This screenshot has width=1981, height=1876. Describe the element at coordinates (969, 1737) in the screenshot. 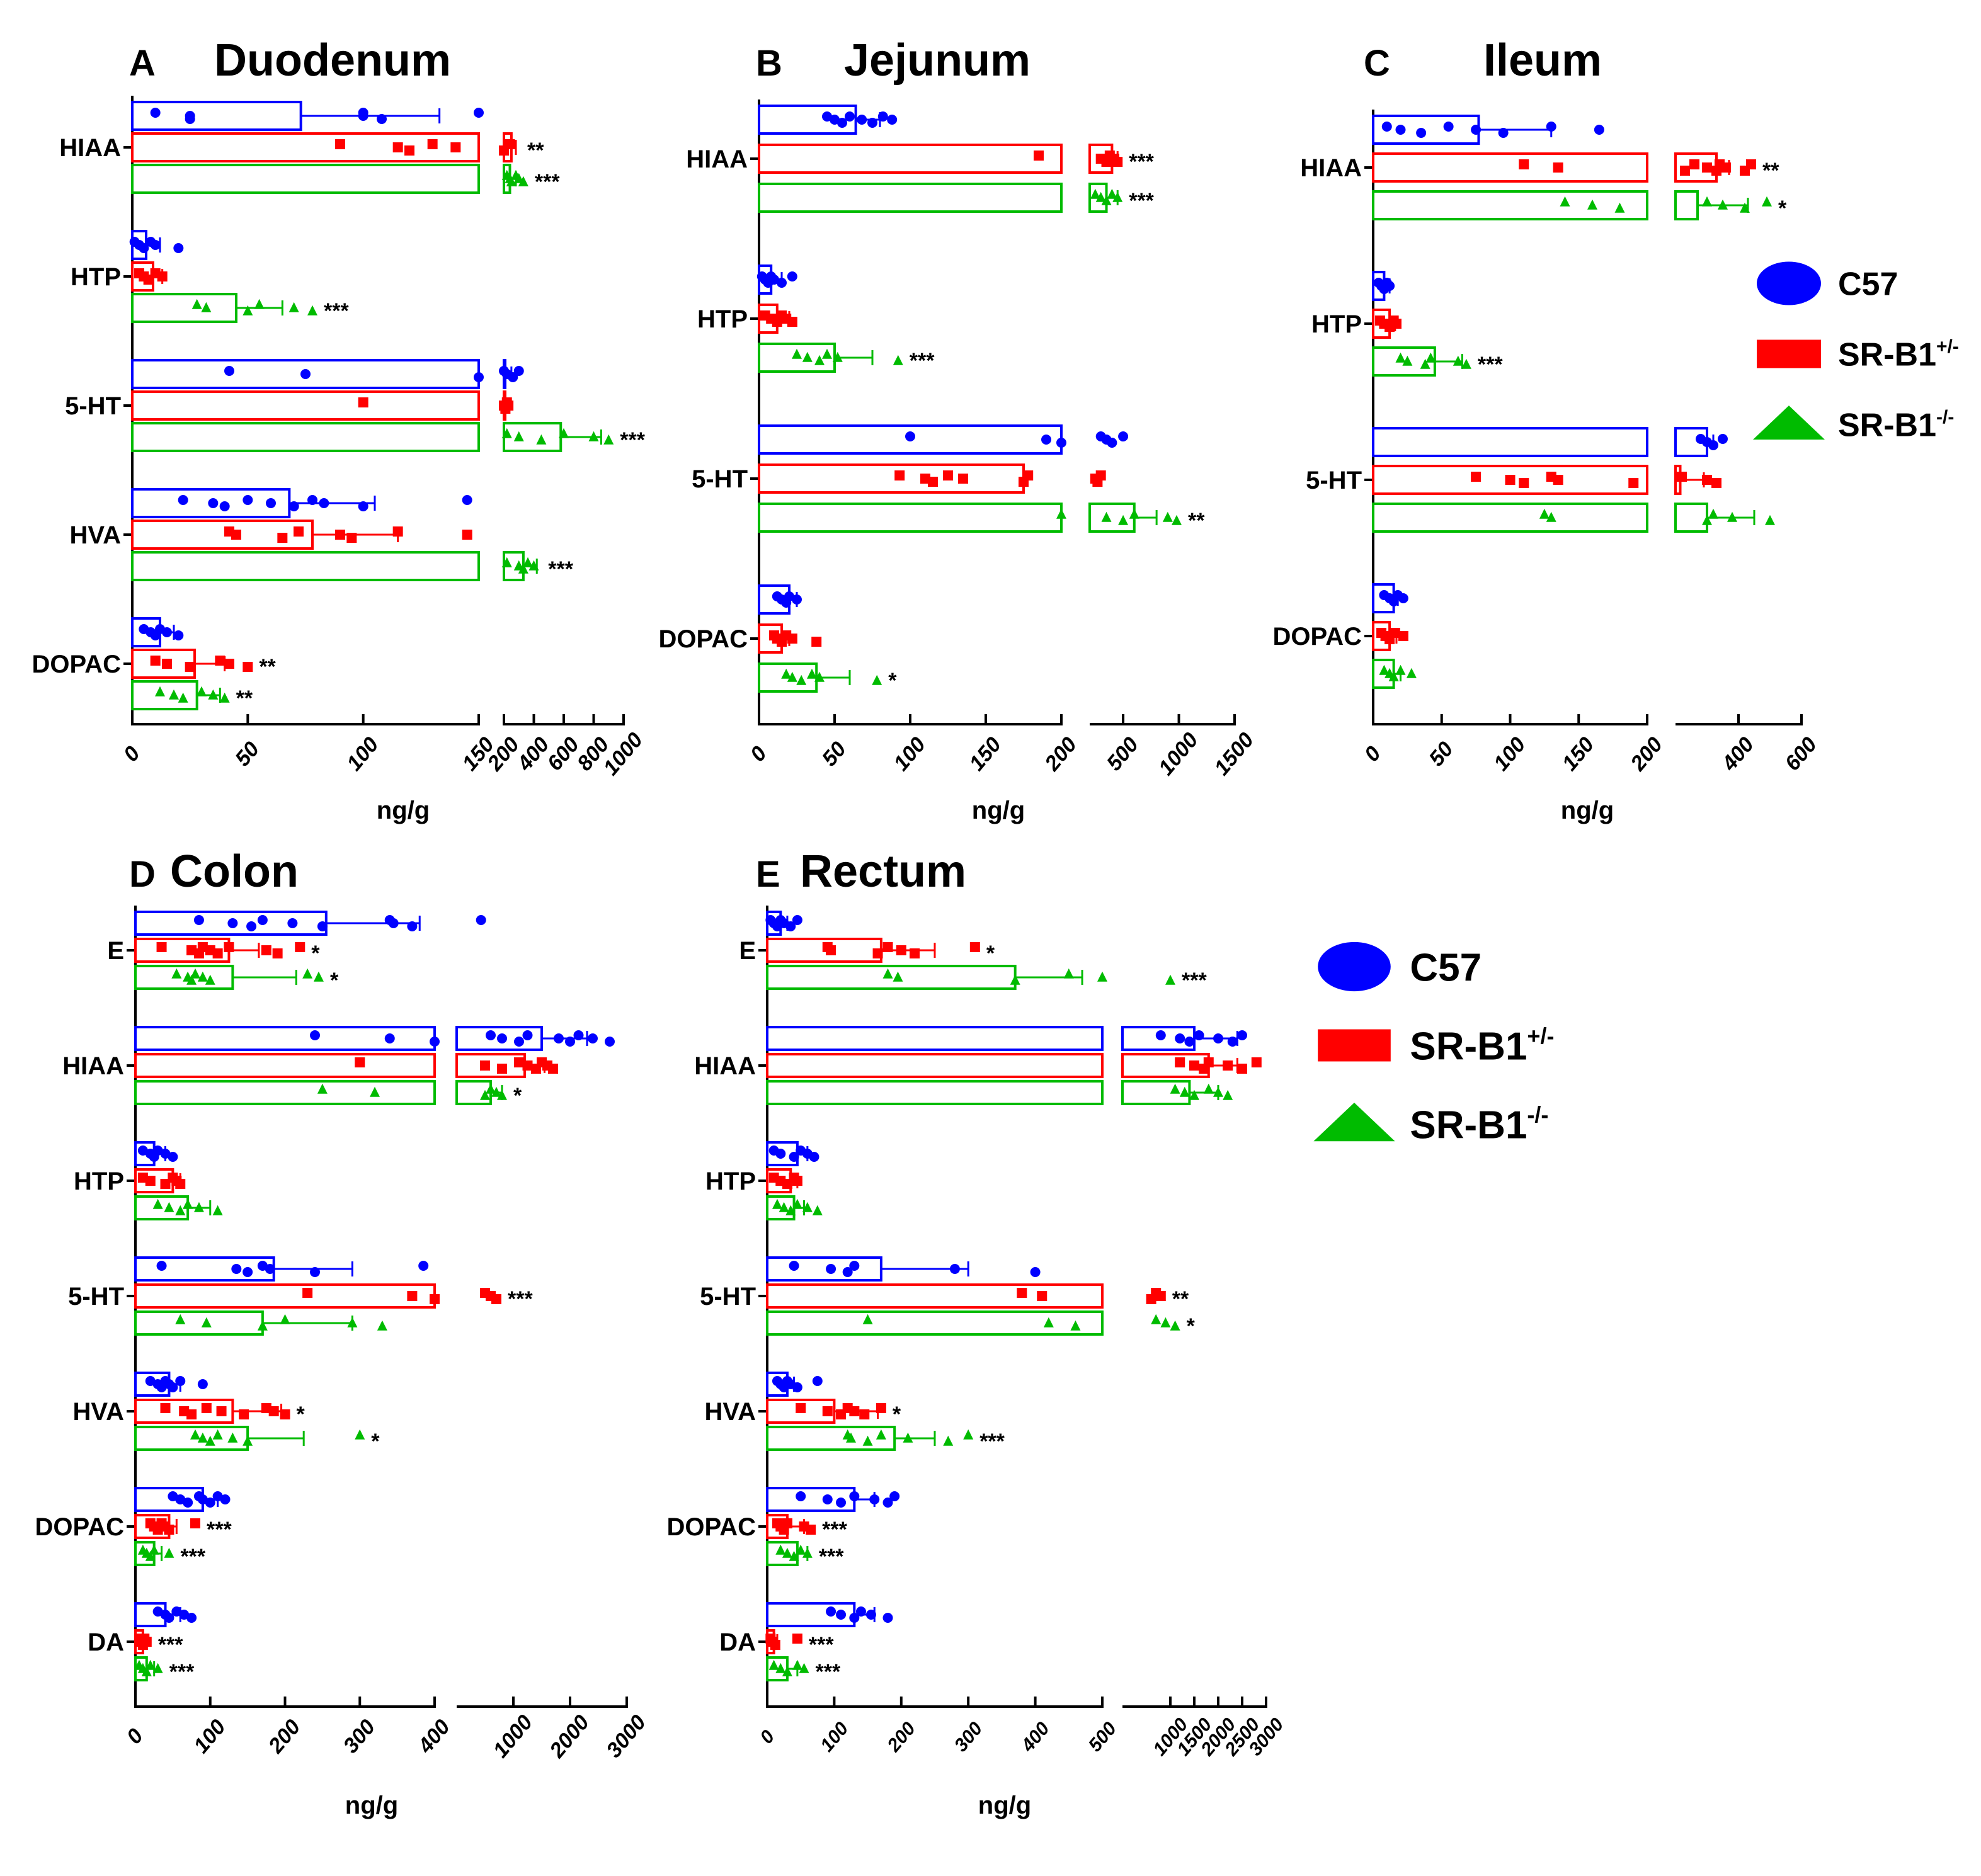

I see `x-tick-label: 300` at that location.